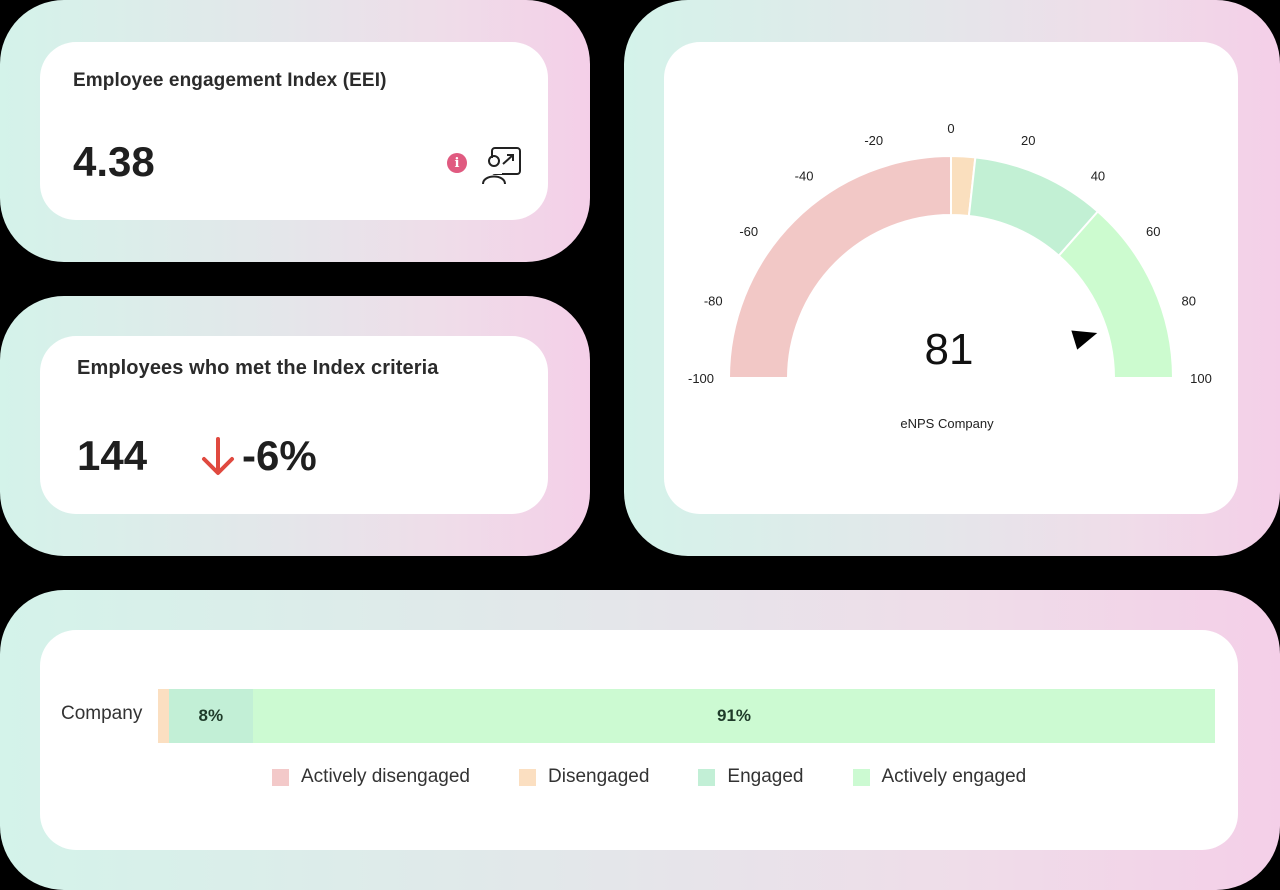  Describe the element at coordinates (873, 140) in the screenshot. I see `gauge-tick-label: -20` at that location.